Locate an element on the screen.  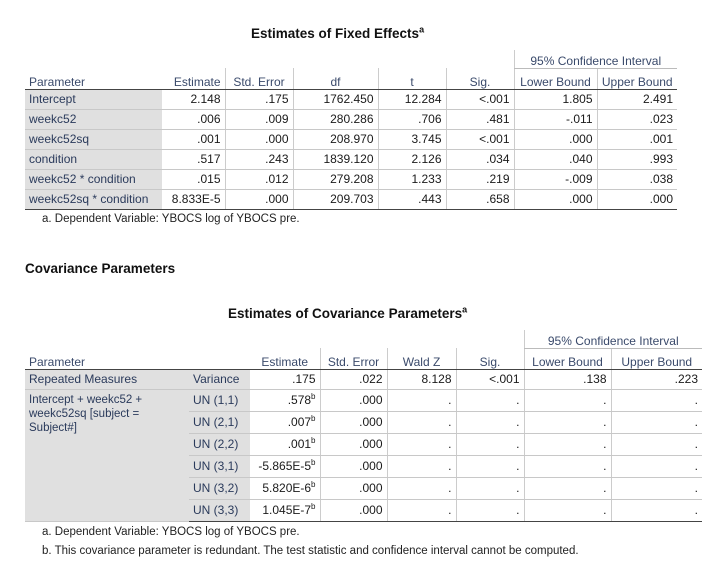
group-label-line: Intercept + weekc52 + is located at coordinates (86, 399).